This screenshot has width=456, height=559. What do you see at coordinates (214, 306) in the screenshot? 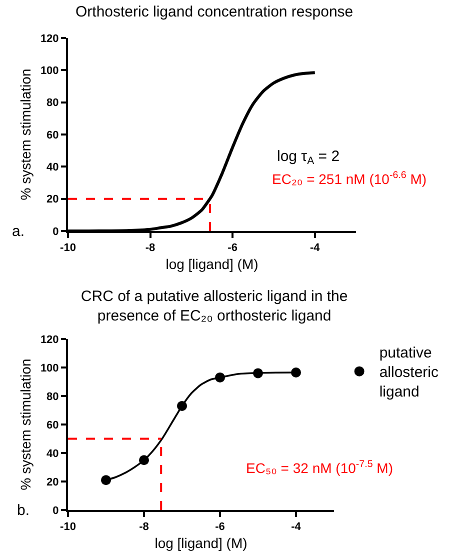
I see `chart-title: CRC of a putative allosteric ligand in the presence of EC₂₀ orthosteric ligand` at bounding box center [214, 306].